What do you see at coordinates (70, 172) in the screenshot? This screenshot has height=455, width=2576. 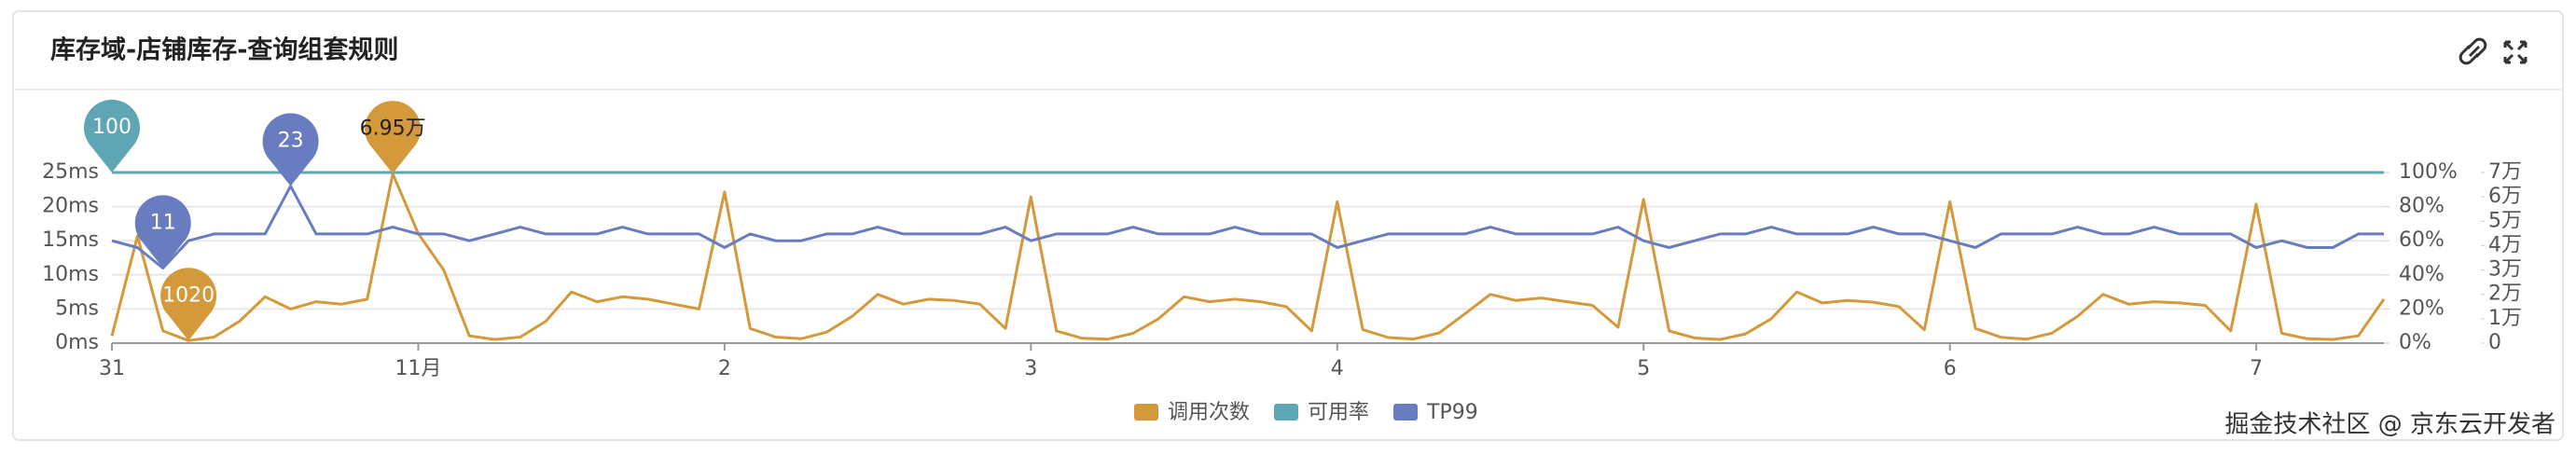 I see `y-tick-label: 25ms` at bounding box center [70, 172].